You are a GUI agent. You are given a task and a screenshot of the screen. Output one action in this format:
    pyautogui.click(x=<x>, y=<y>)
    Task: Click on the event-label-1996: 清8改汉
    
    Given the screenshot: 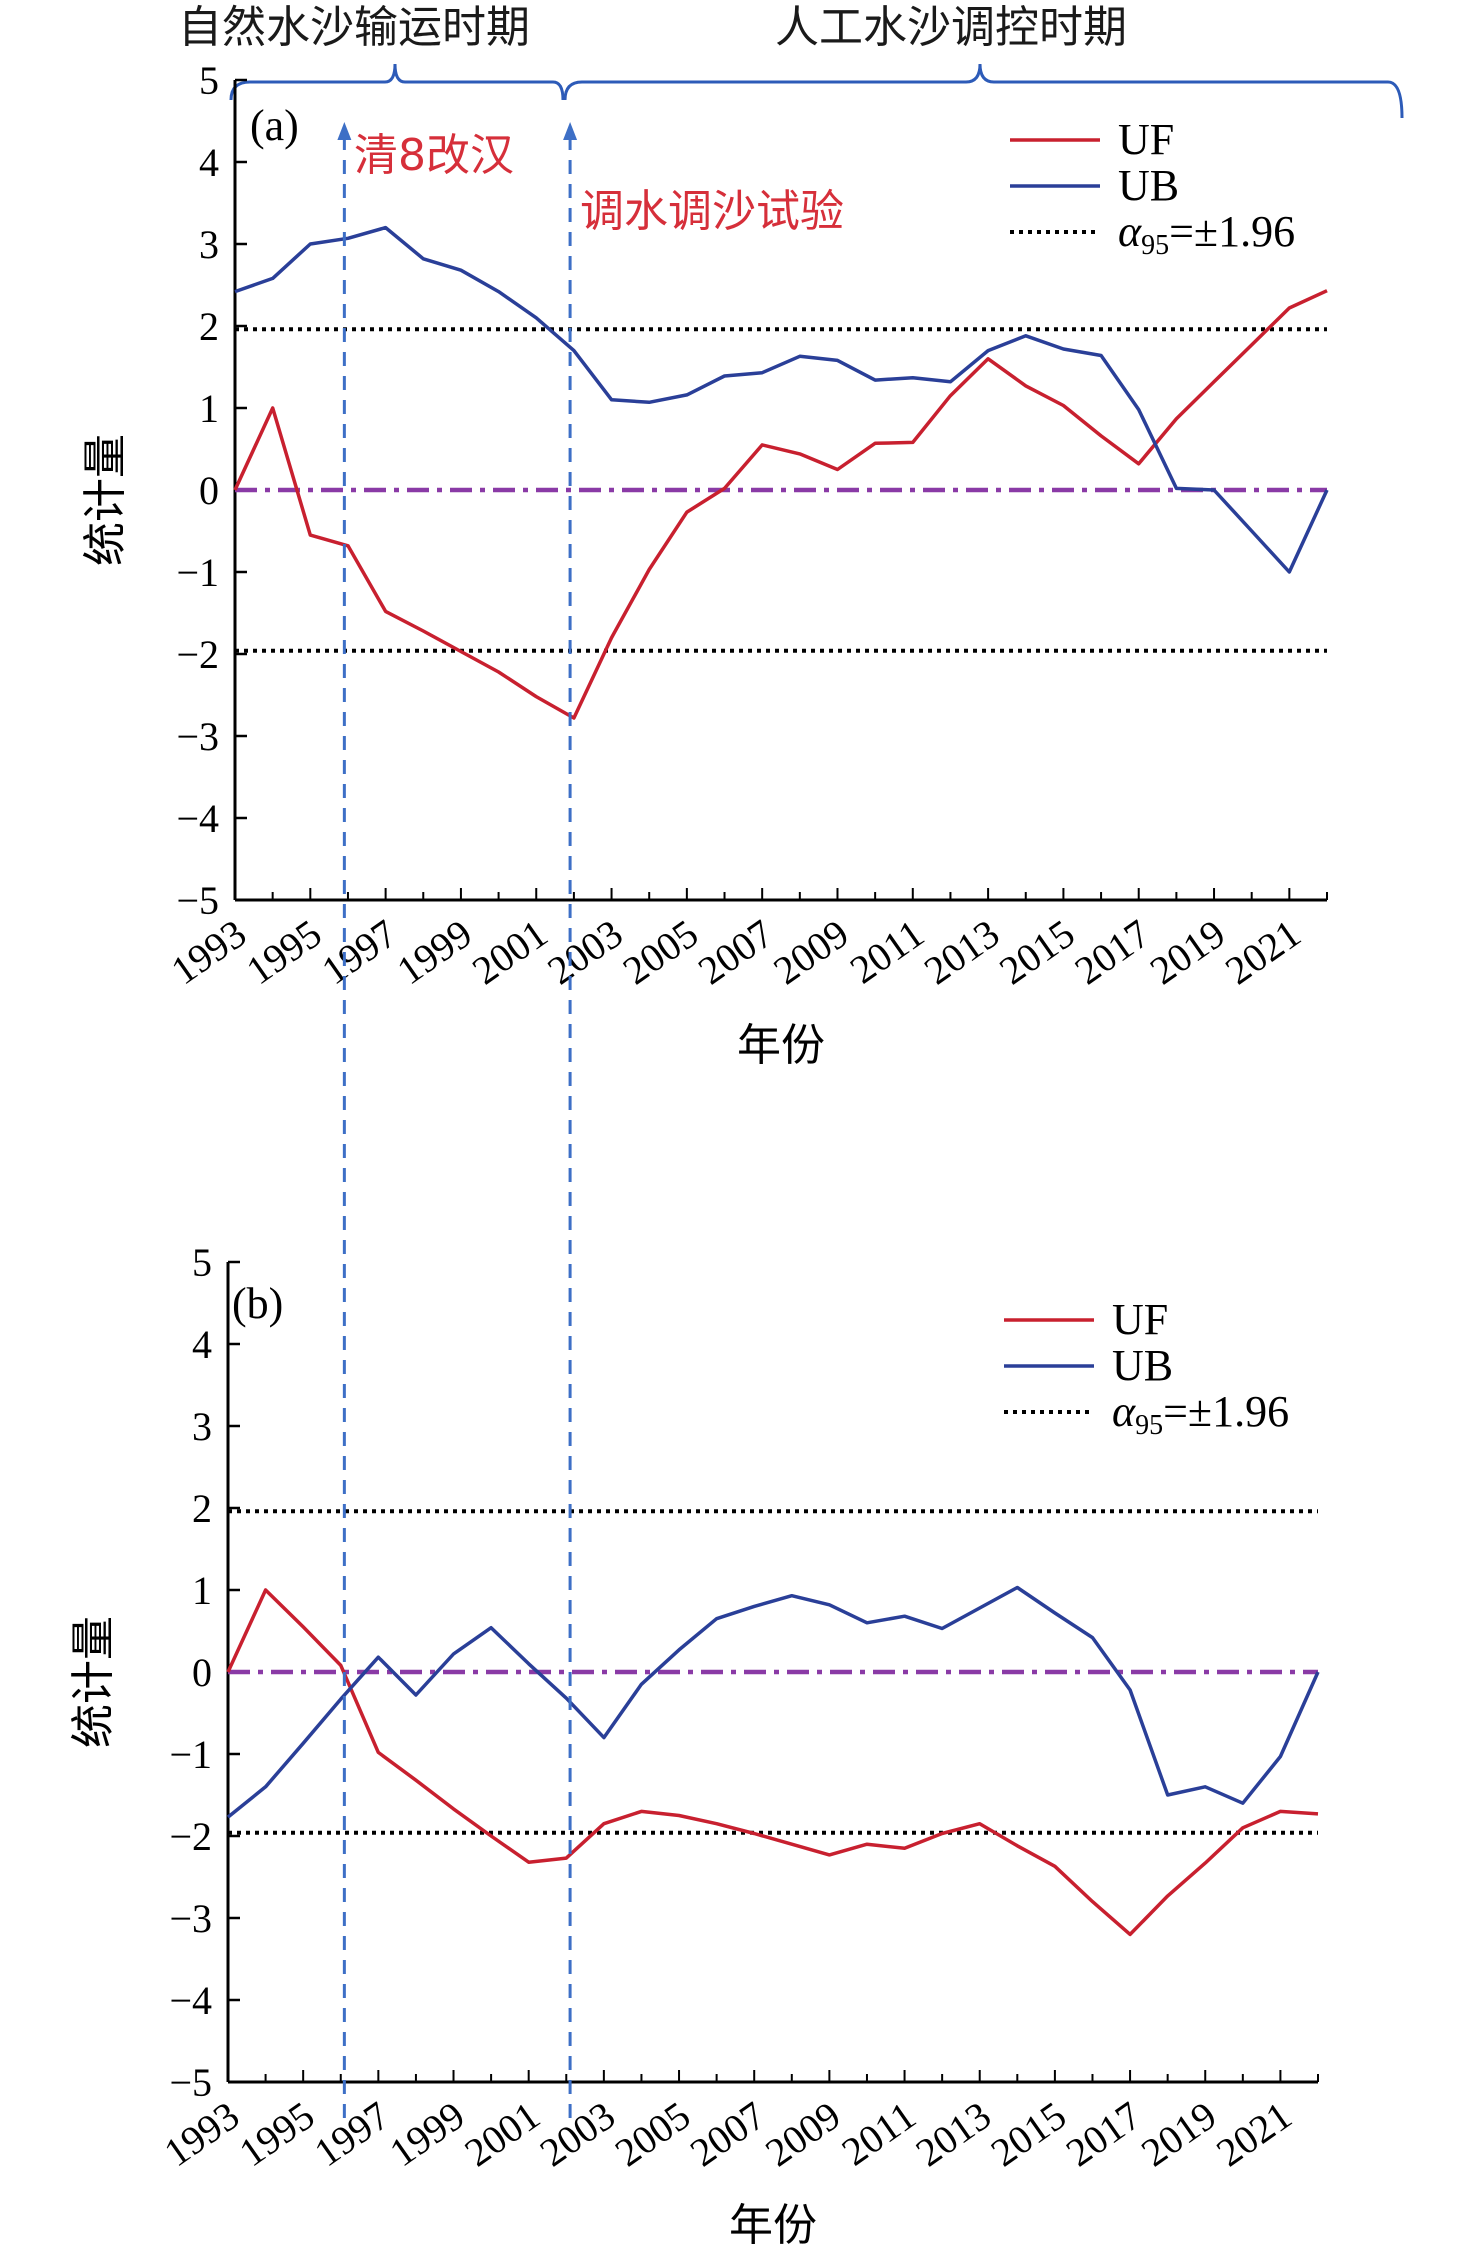 What is the action you would take?
    pyautogui.click(x=434, y=155)
    